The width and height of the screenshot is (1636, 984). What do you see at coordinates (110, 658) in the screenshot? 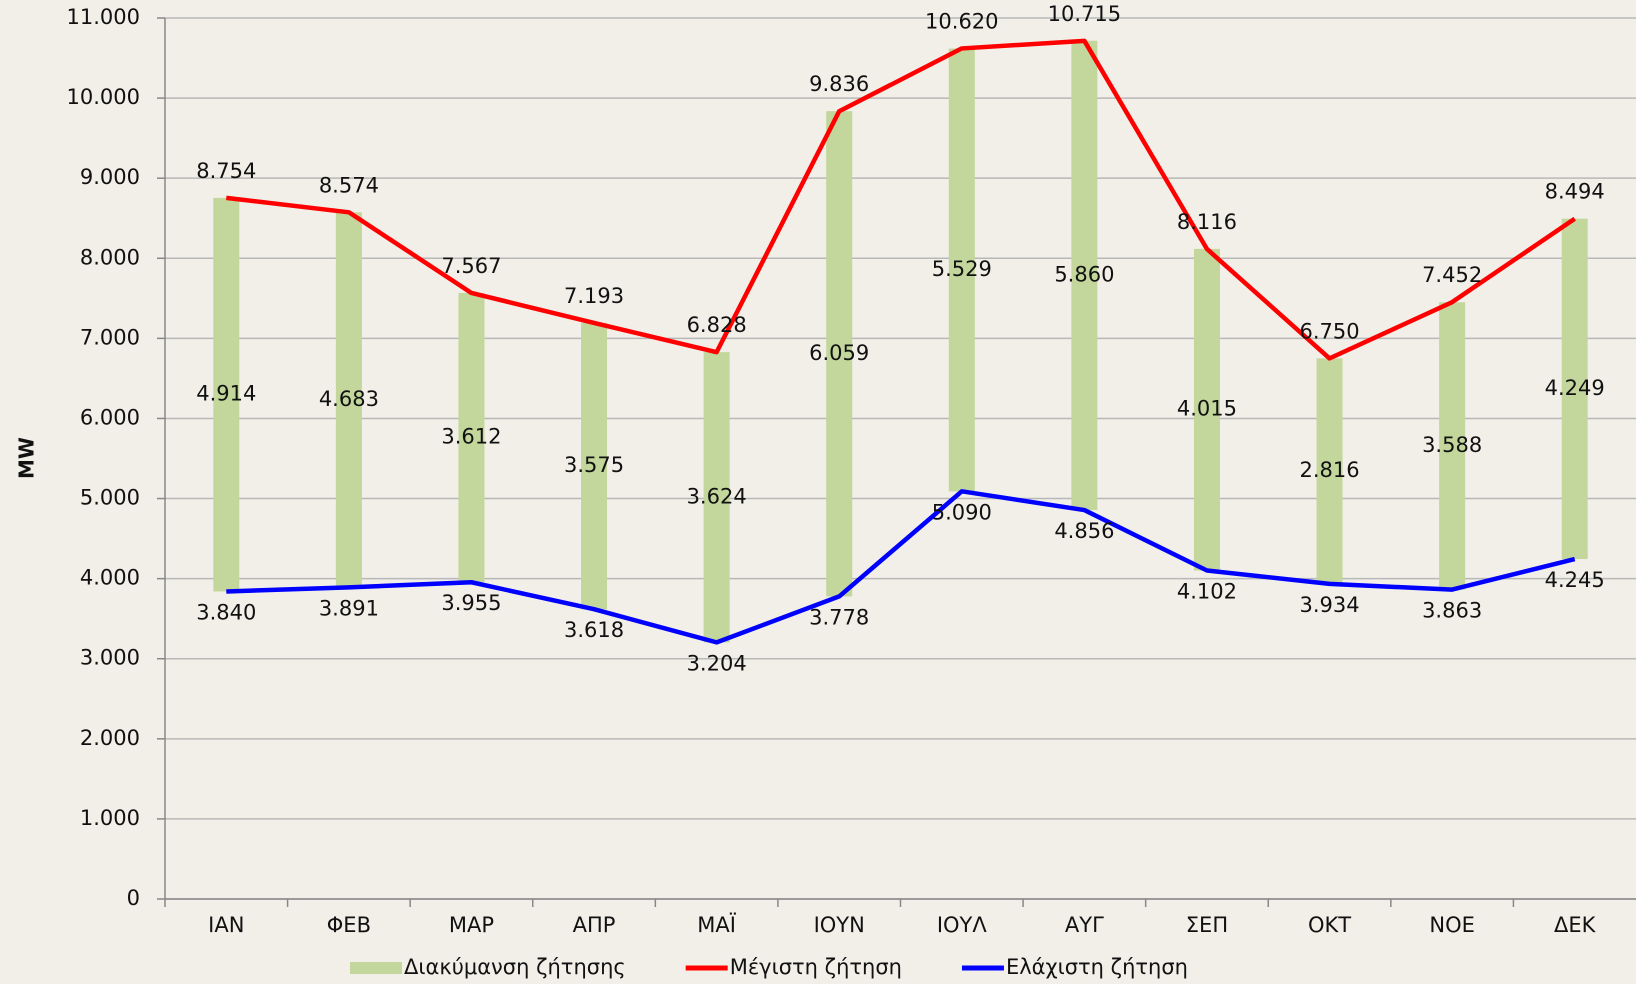
I see `y-tick-label: 3.000` at bounding box center [110, 658].